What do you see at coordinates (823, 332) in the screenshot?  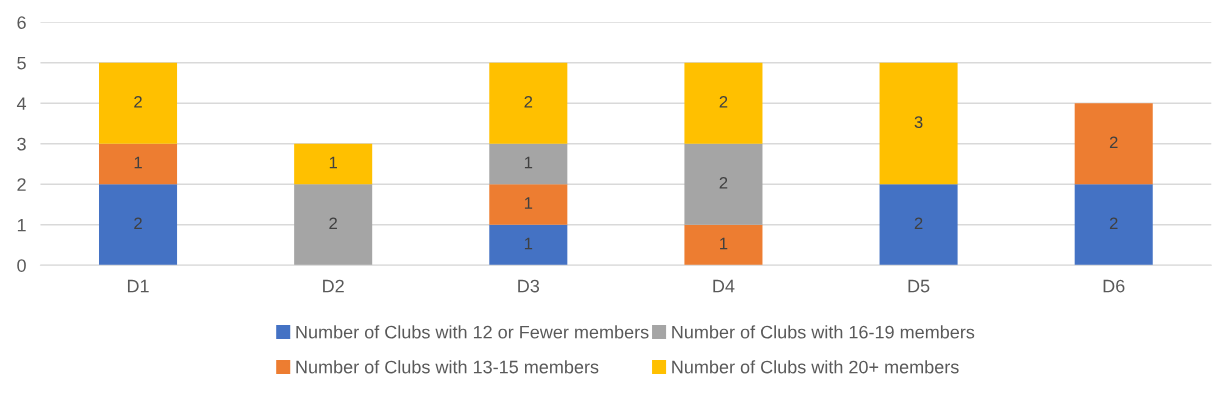 I see `legend-label: Number of Clubs with 16-19 members` at bounding box center [823, 332].